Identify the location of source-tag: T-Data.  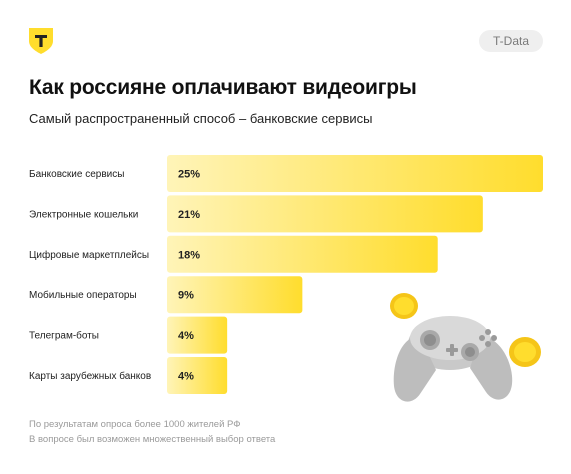
(510, 41).